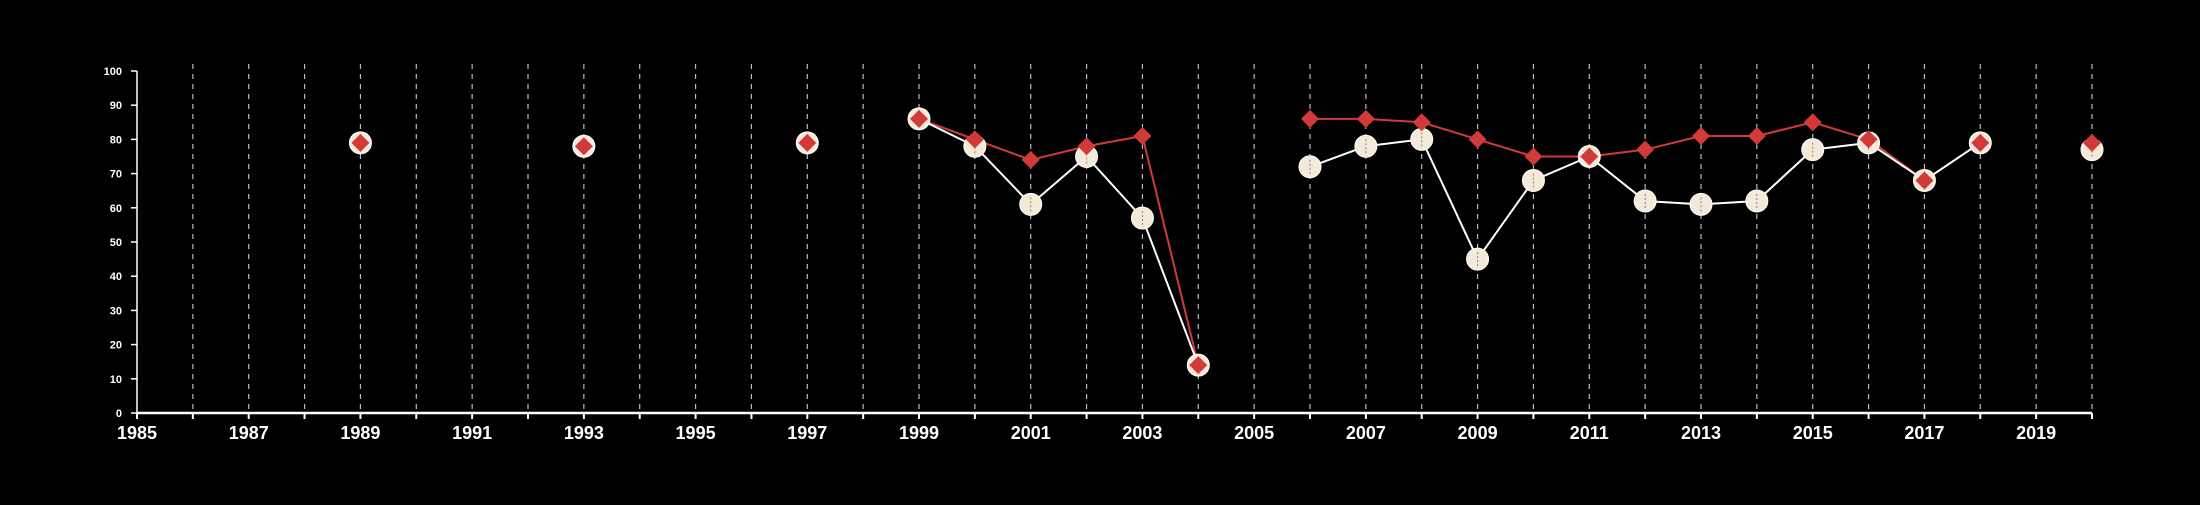  What do you see at coordinates (1701, 433) in the screenshot?
I see `x-tick-label-2013: 2013` at bounding box center [1701, 433].